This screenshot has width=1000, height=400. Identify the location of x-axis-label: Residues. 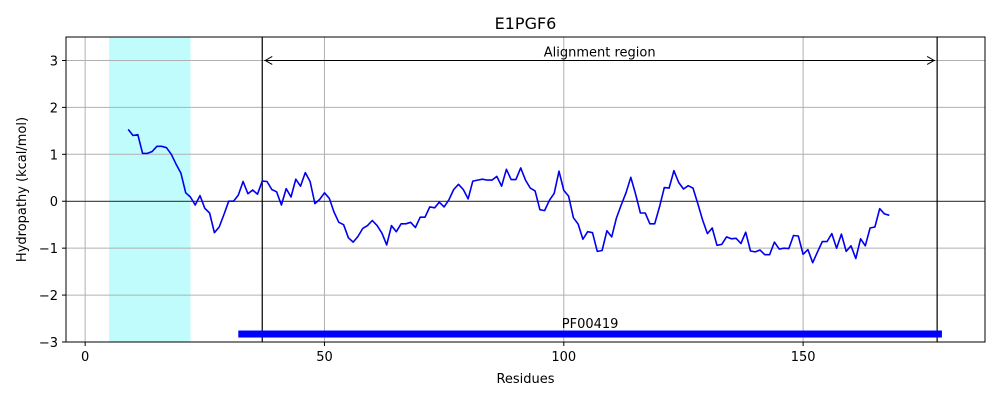
(525, 379).